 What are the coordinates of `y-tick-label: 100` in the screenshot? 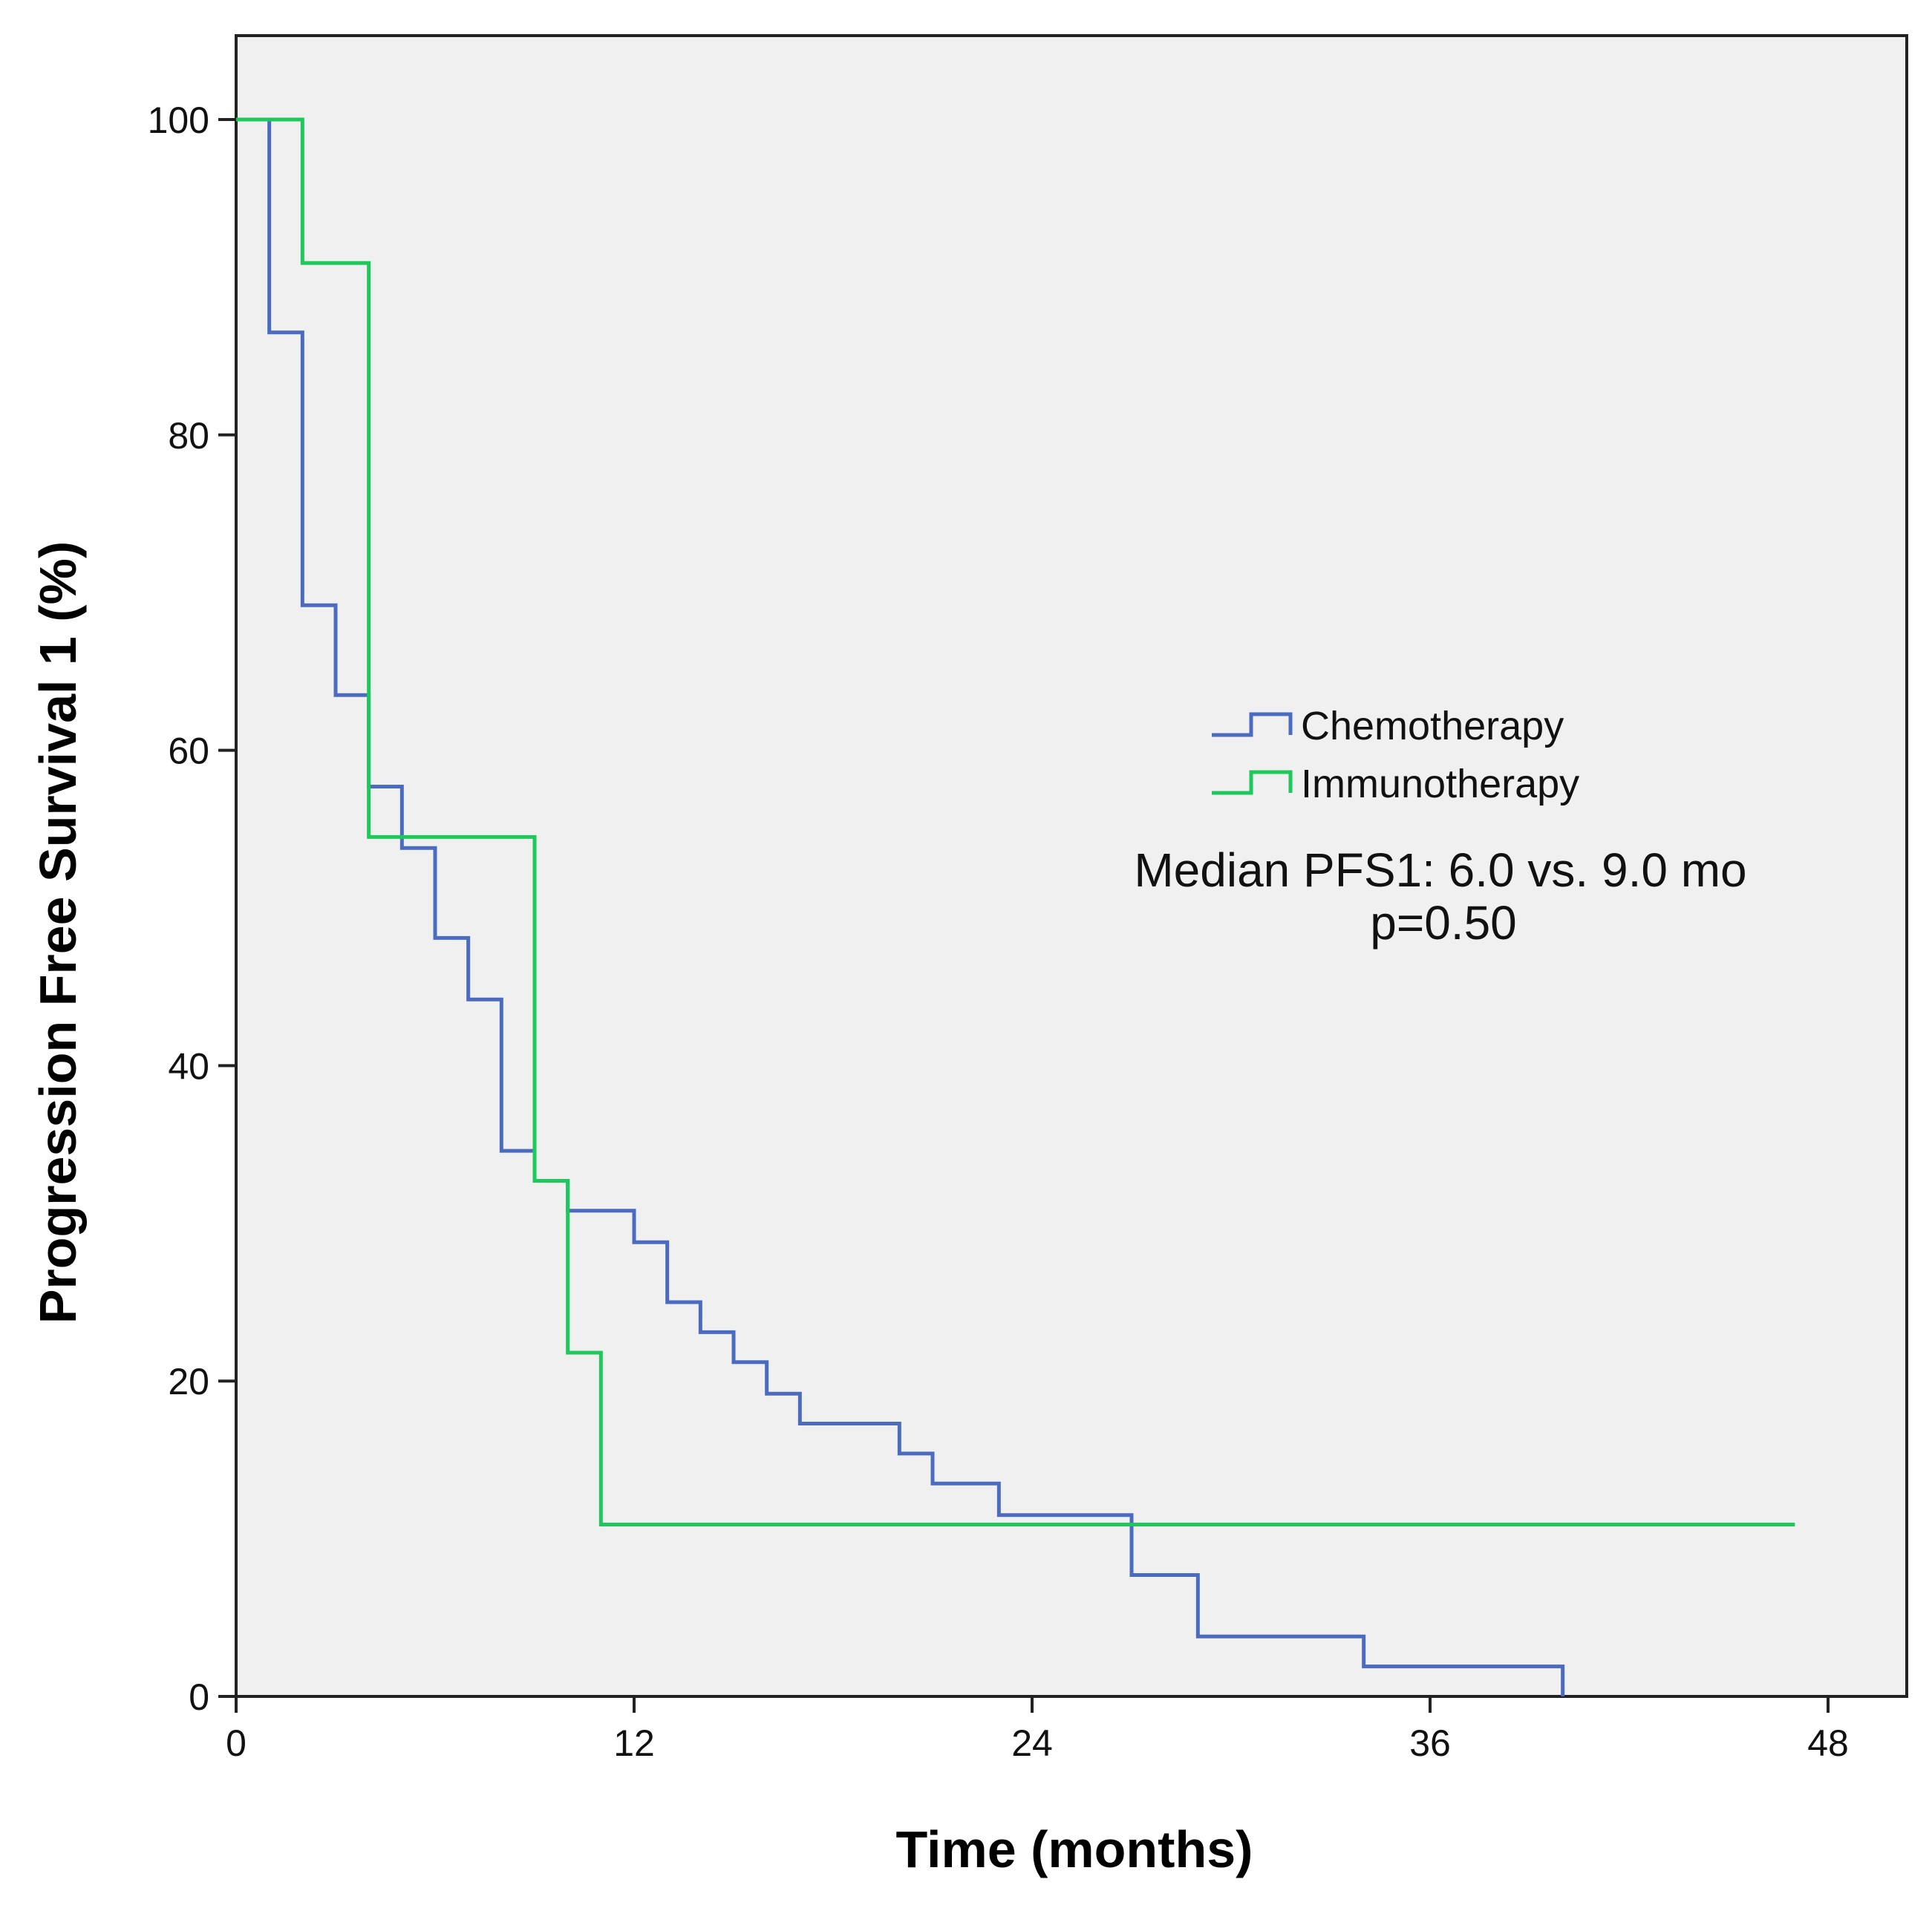 It's located at (179, 120).